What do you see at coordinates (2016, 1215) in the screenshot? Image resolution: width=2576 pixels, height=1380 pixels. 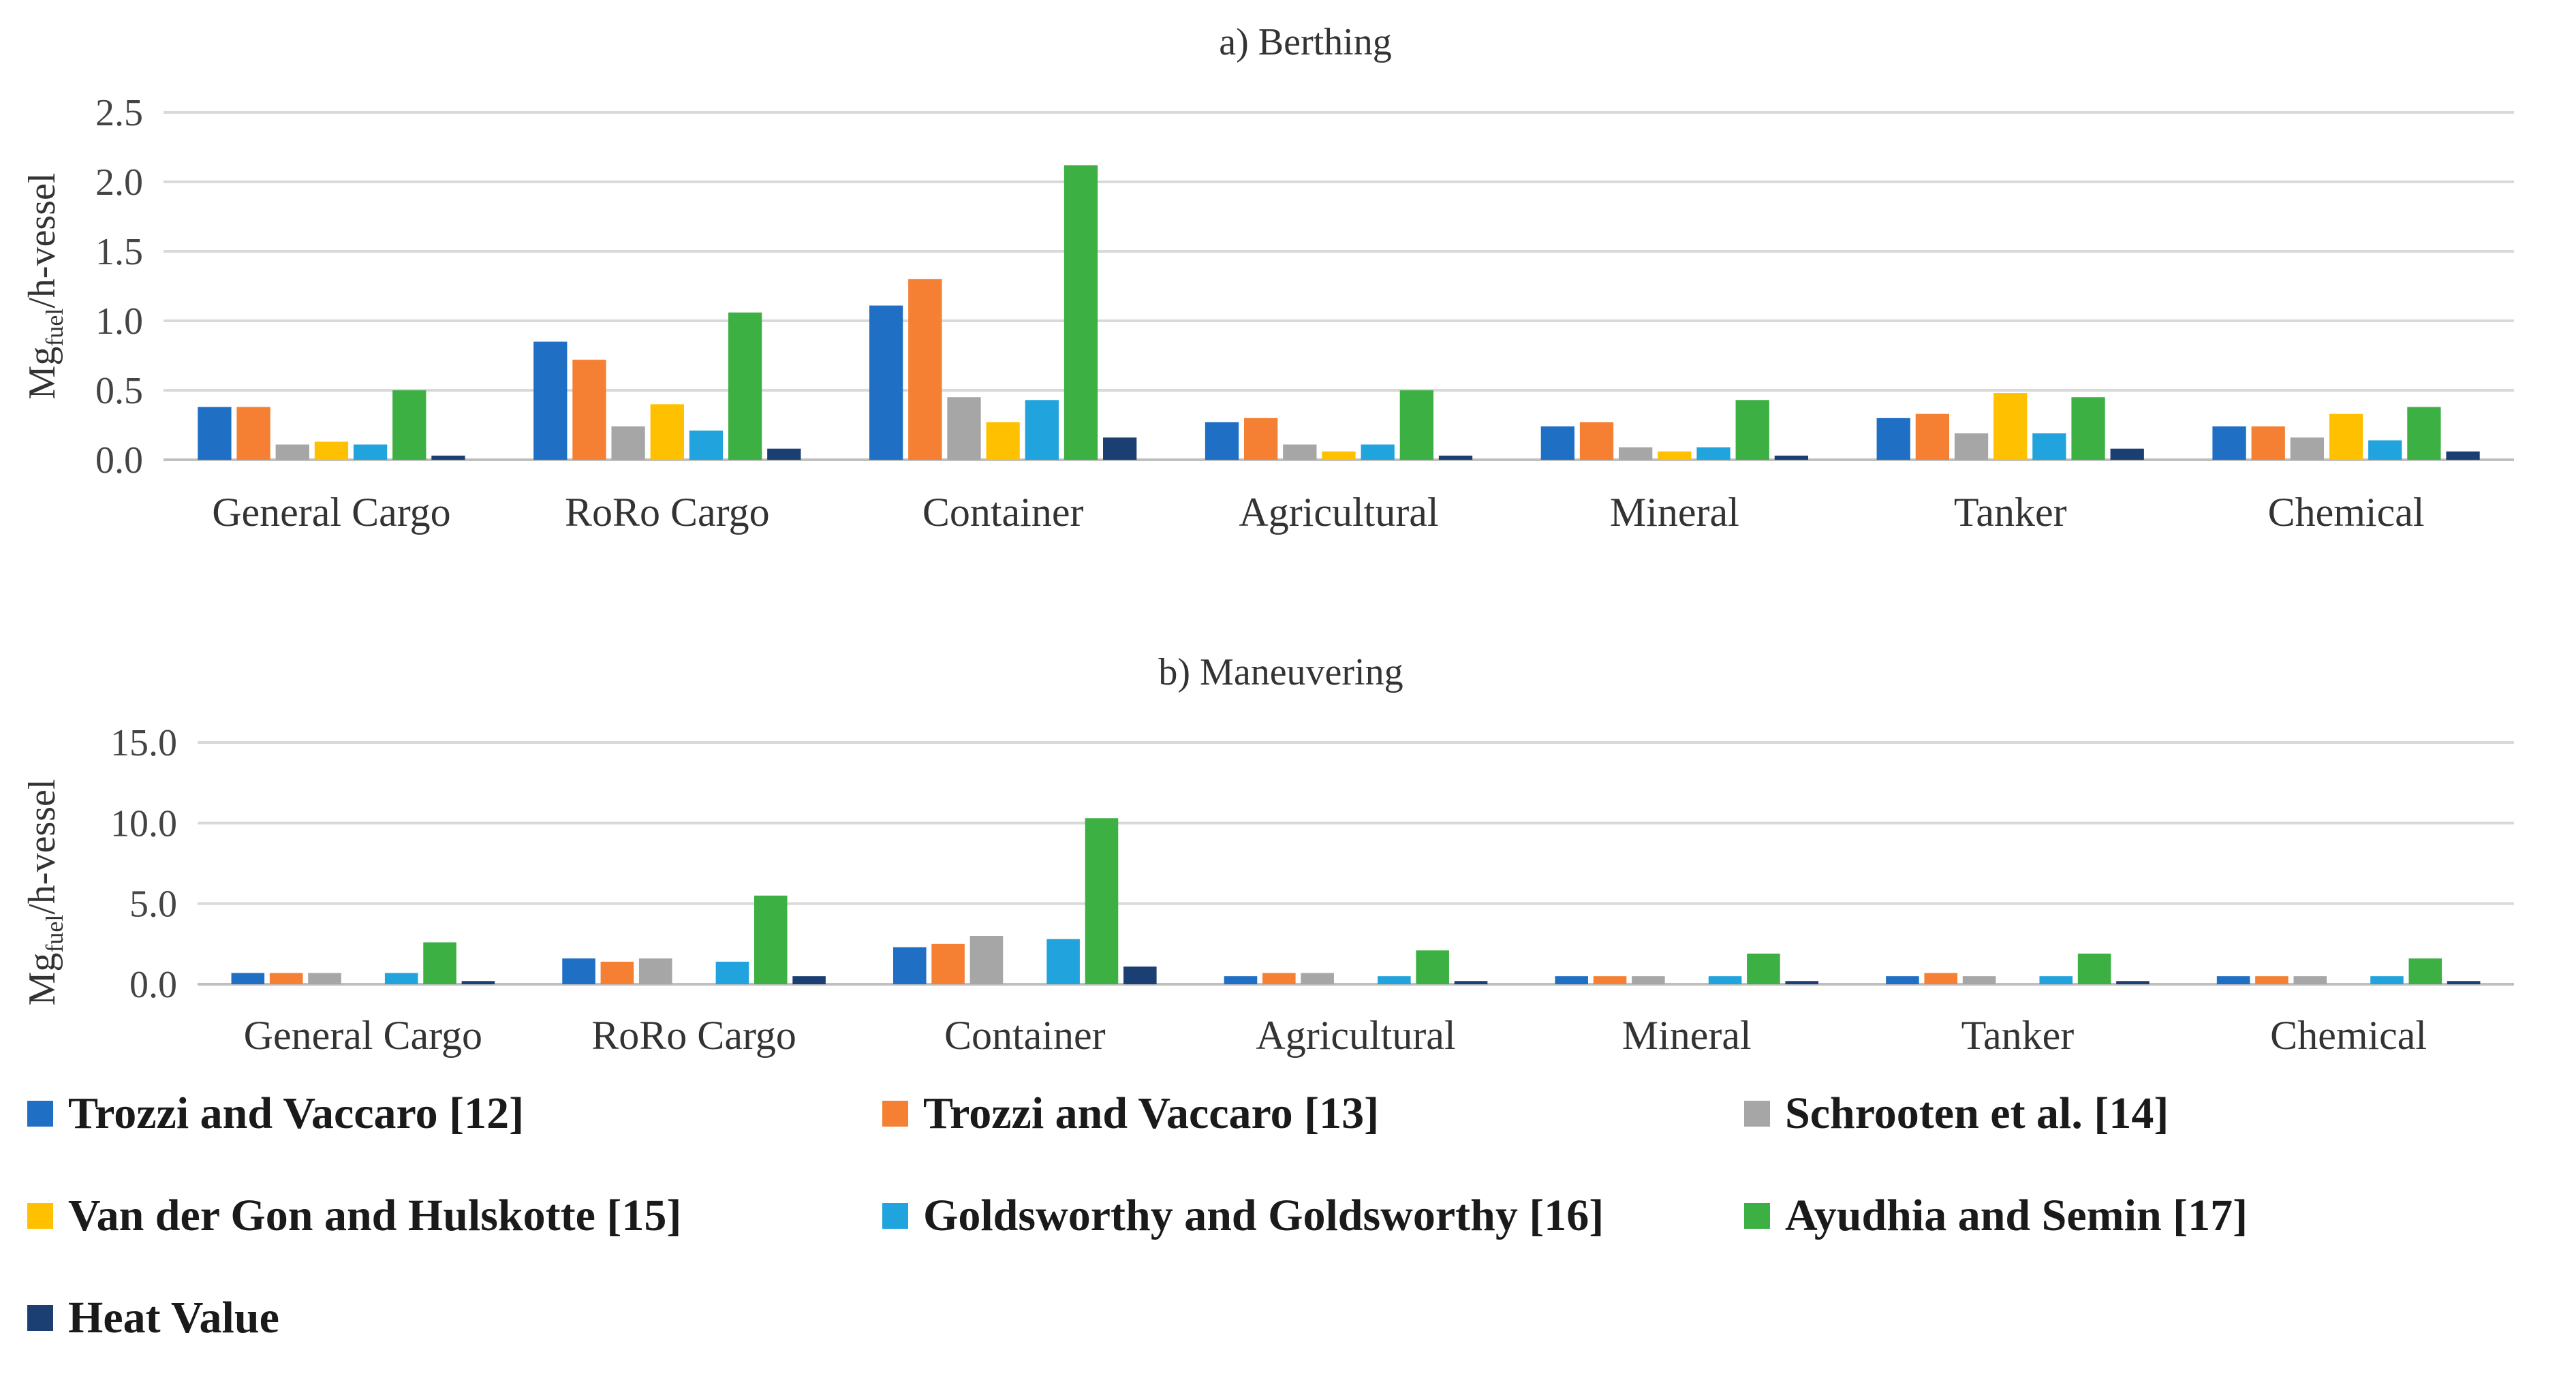 I see `legend-label: Ayudhia and Semin [17]` at bounding box center [2016, 1215].